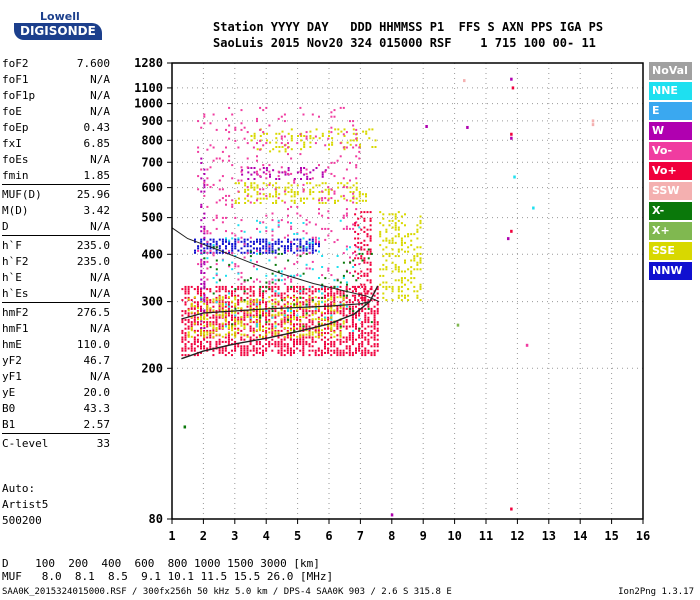 The height and width of the screenshot is (600, 700). What do you see at coordinates (97, 127) in the screenshot?
I see `param-value: 0.43` at bounding box center [97, 127].